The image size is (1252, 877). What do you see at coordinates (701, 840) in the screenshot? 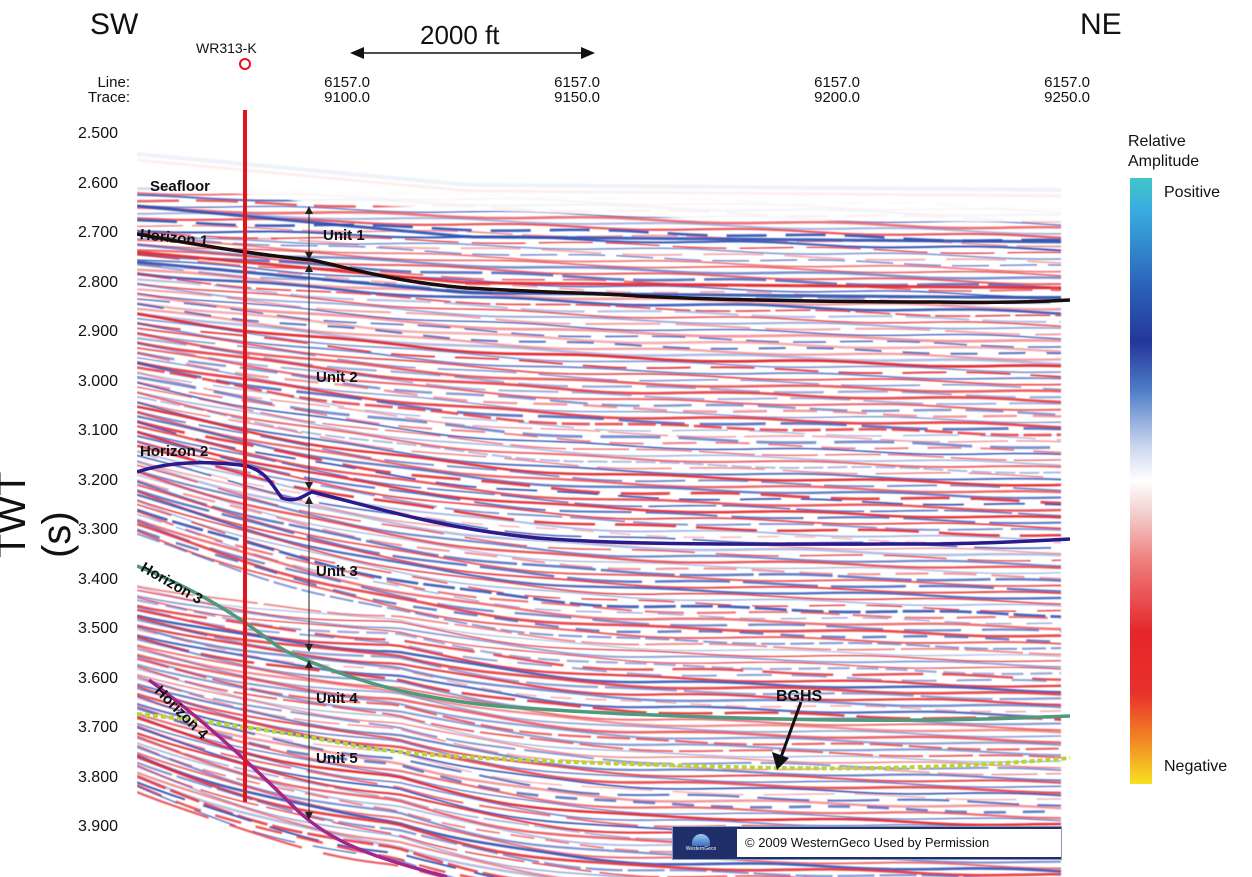
I see `logo-globe-icon` at bounding box center [701, 840].